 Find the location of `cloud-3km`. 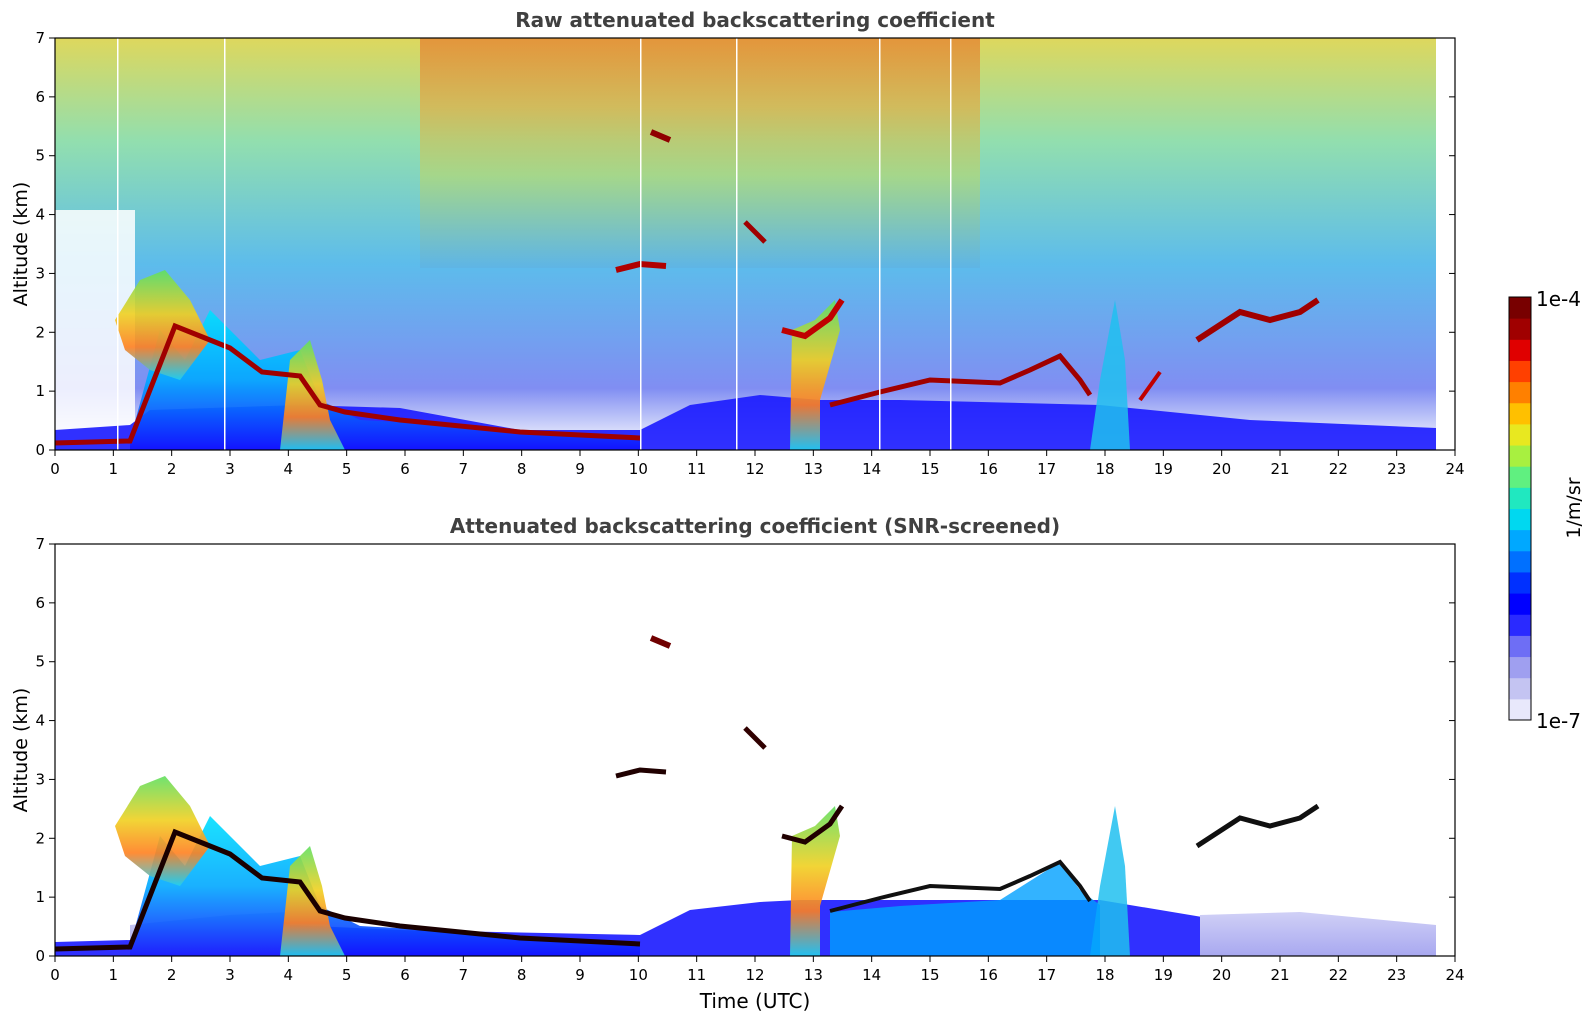

cloud-3km is located at coordinates (641, 773).